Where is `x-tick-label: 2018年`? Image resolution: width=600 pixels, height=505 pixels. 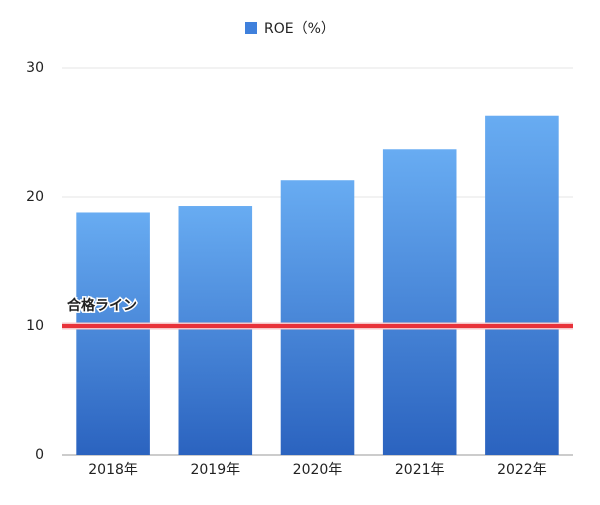
x-tick-label: 2018年 is located at coordinates (113, 470).